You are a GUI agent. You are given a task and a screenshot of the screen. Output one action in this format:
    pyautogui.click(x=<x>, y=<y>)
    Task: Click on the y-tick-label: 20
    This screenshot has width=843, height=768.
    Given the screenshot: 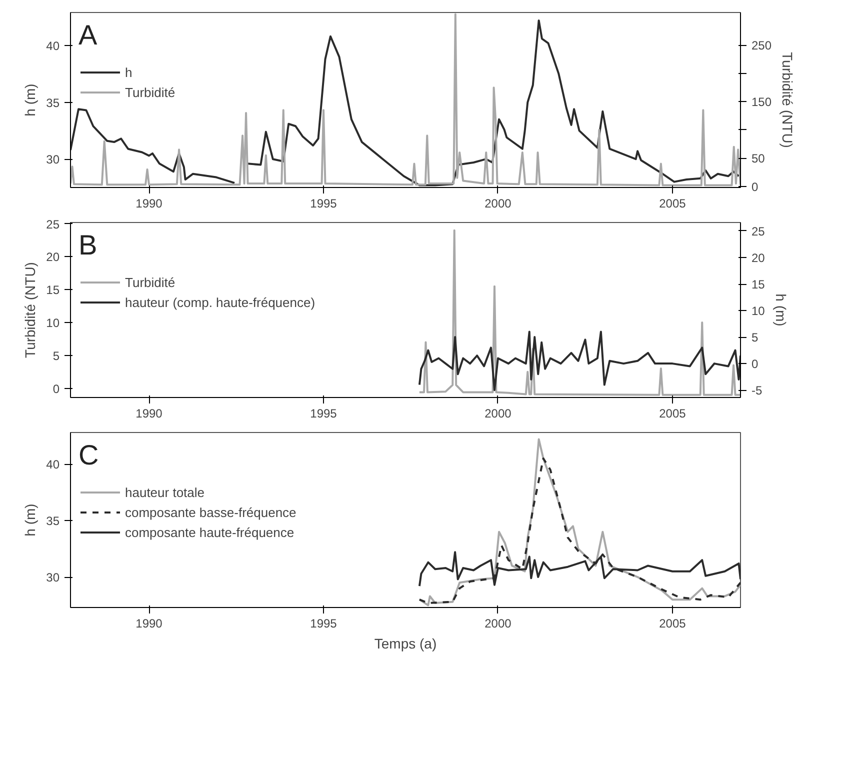 What is the action you would take?
    pyautogui.click(x=53, y=257)
    